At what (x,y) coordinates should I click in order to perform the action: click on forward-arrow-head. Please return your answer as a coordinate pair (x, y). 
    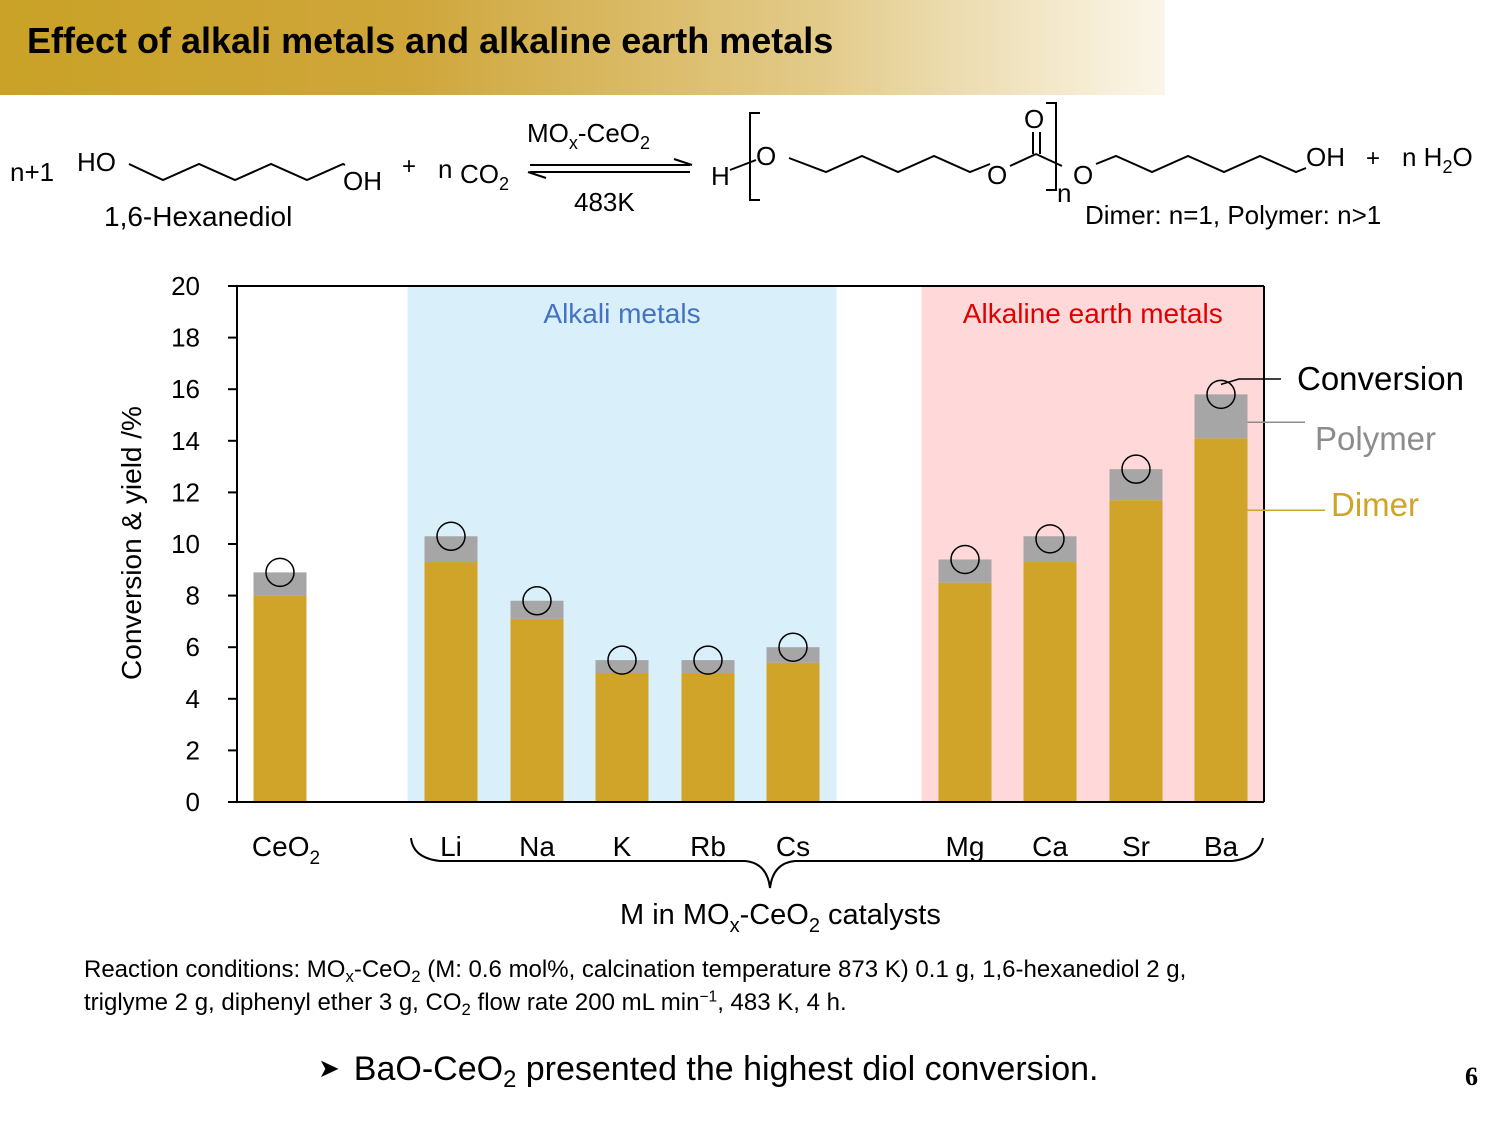
    Looking at the image, I should click on (683, 162).